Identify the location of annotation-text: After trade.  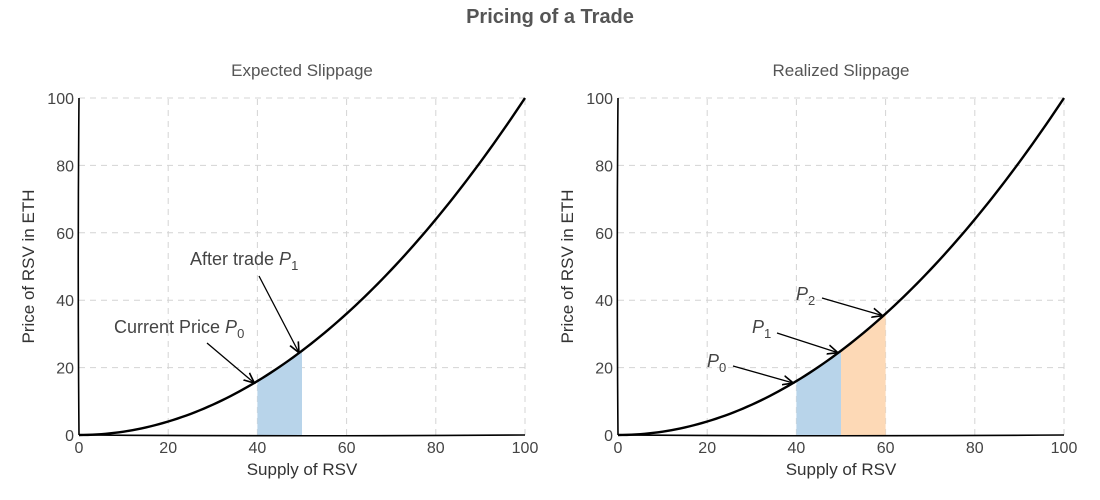
(234, 259).